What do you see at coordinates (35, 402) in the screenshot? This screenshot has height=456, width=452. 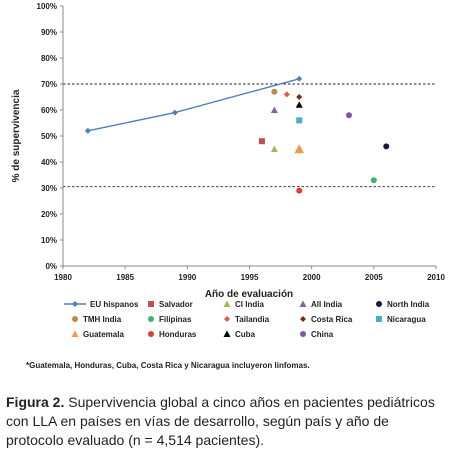 I see `caption-label: Figura 2.` at bounding box center [35, 402].